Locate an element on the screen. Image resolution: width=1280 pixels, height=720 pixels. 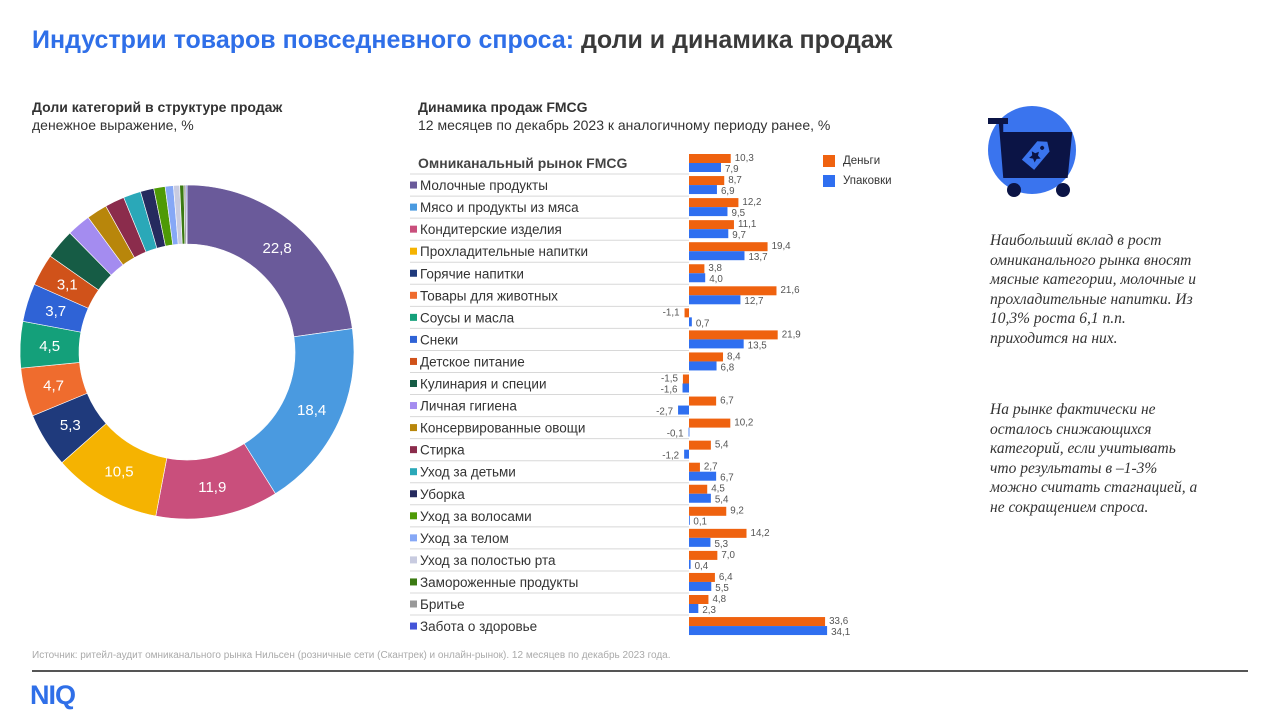
category-label: Личная гигиена is located at coordinates (468, 406).